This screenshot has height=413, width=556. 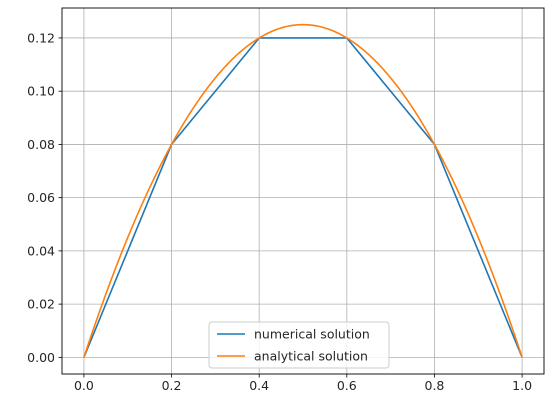 What do you see at coordinates (41, 91) in the screenshot?
I see `y-tick-label: 0.10` at bounding box center [41, 91].